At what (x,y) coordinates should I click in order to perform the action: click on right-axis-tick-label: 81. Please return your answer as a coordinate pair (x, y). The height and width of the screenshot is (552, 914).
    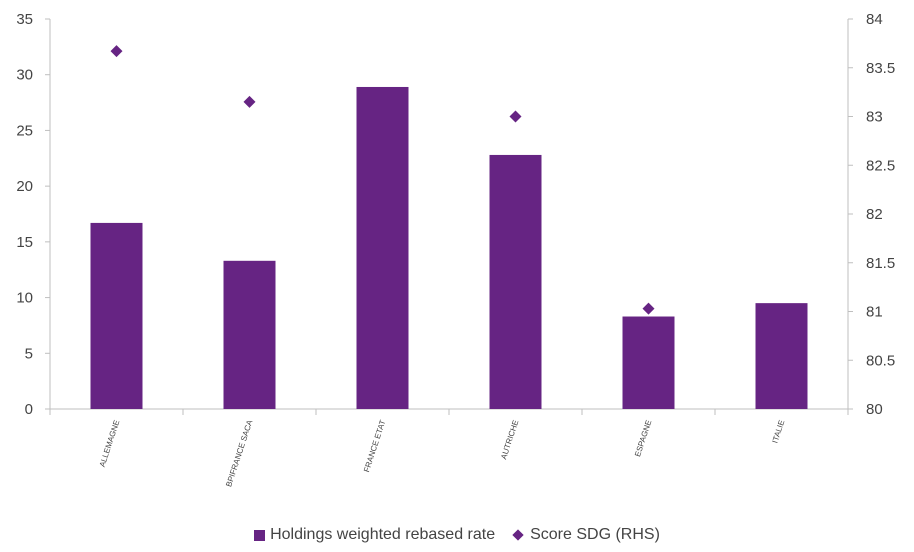
    Looking at the image, I should click on (874, 312).